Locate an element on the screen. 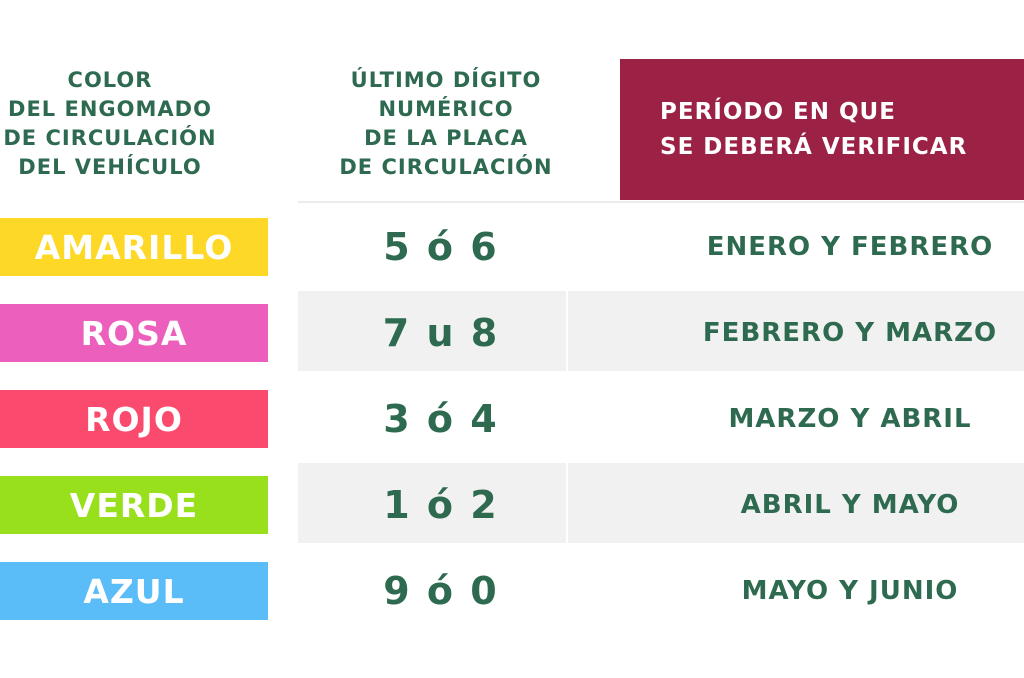 The image size is (1024, 678). header-line: DEL ENGOMADO is located at coordinates (110, 109).